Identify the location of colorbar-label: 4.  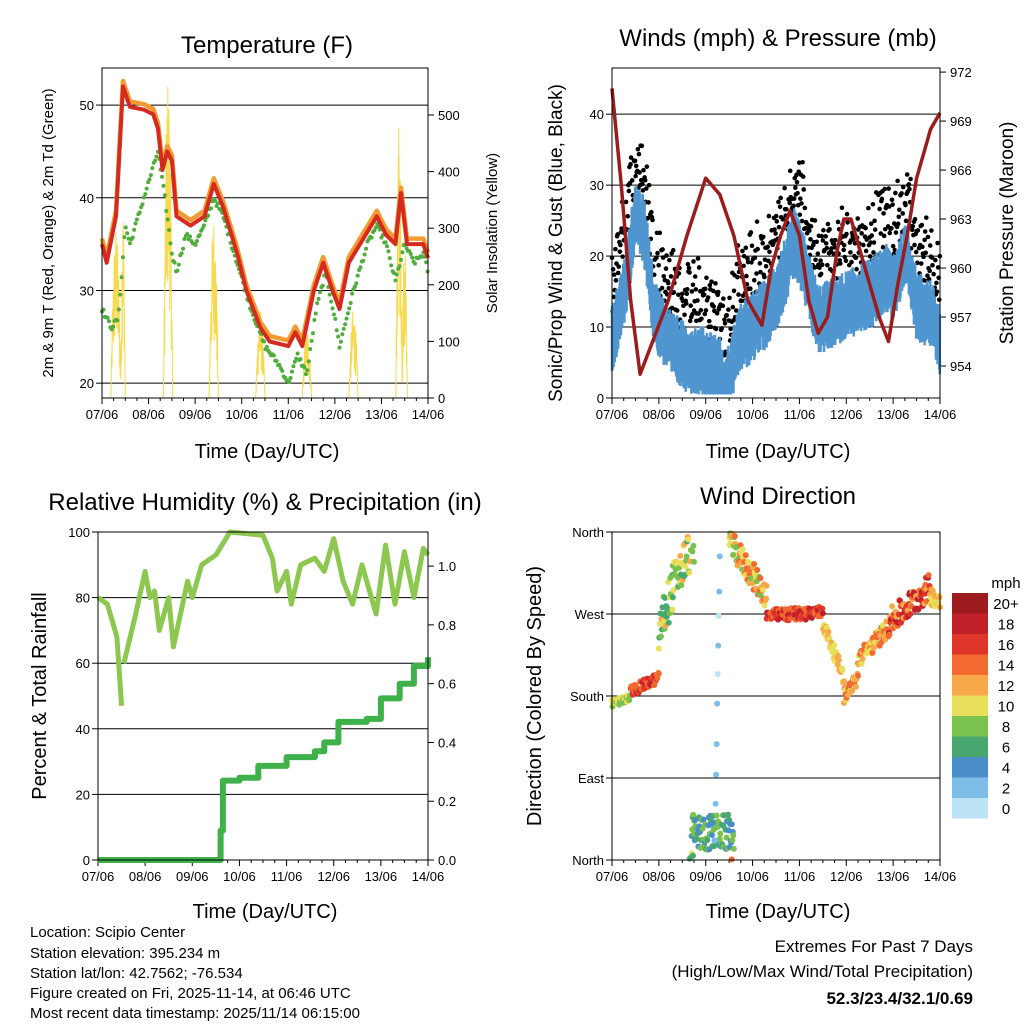
(1006, 768).